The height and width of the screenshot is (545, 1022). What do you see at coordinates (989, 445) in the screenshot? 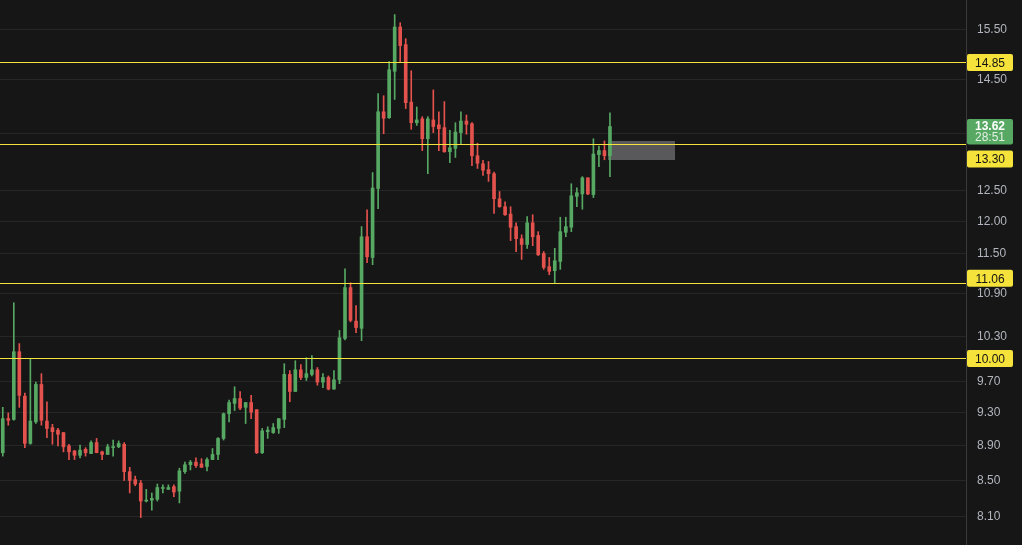
I see `y-tick-label: 8.90` at bounding box center [989, 445].